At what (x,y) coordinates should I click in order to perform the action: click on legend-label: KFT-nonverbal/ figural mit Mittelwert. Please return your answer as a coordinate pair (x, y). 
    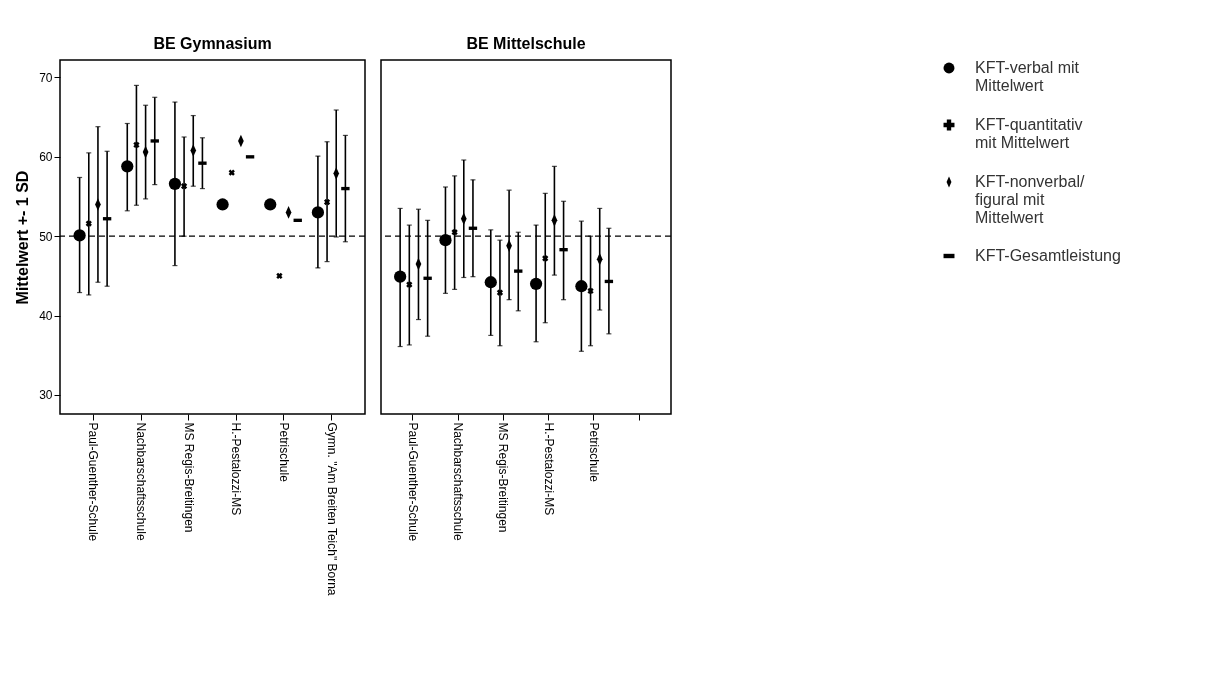
    Looking at the image, I should click on (1030, 199).